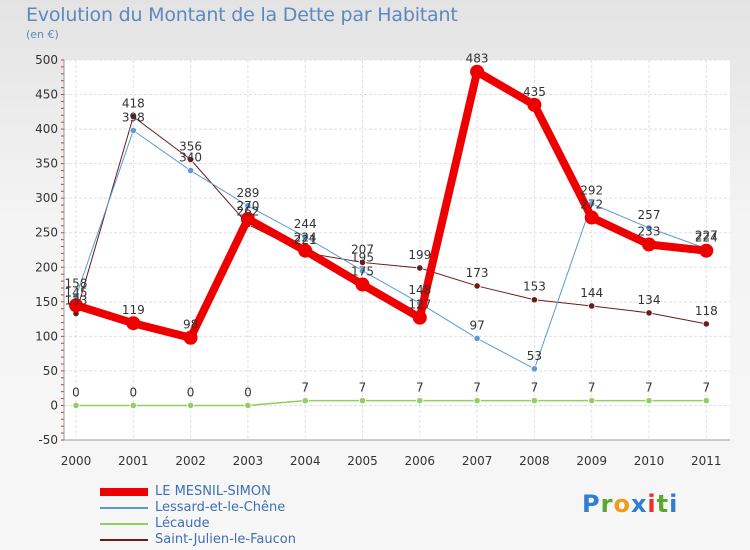  What do you see at coordinates (46, 302) in the screenshot?
I see `y-tick-label: 150` at bounding box center [46, 302].